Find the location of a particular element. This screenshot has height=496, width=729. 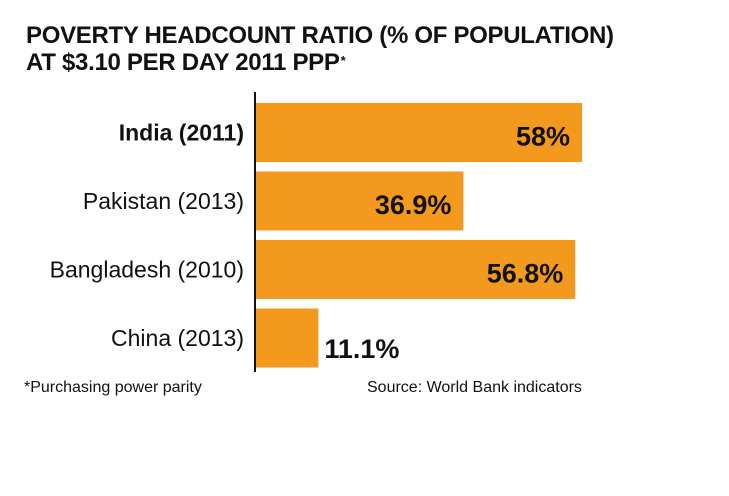

category-label-india-2011: India (2011) is located at coordinates (181, 133).